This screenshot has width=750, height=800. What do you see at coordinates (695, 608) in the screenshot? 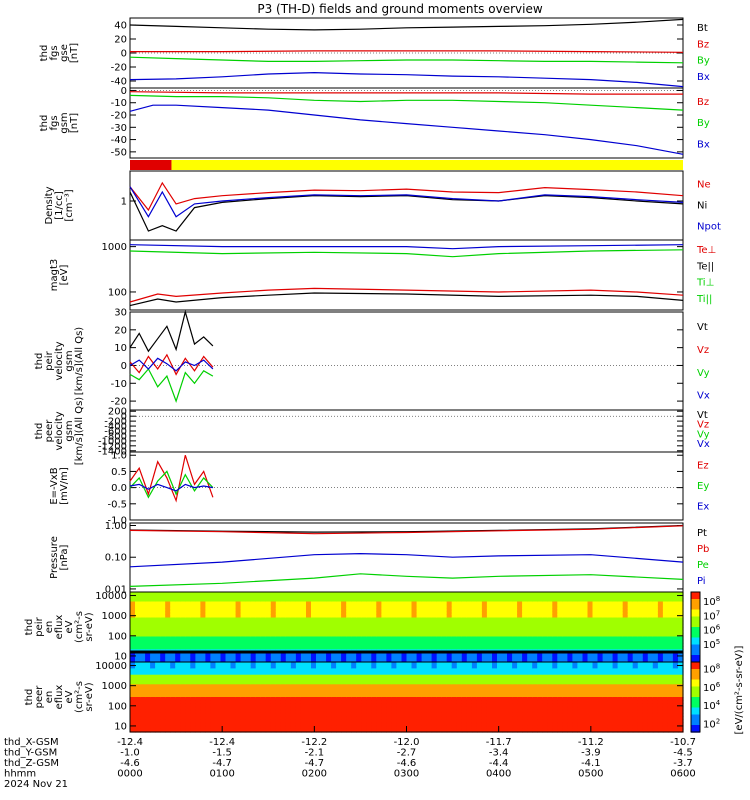
I see `colorbar-cell` at bounding box center [695, 608].